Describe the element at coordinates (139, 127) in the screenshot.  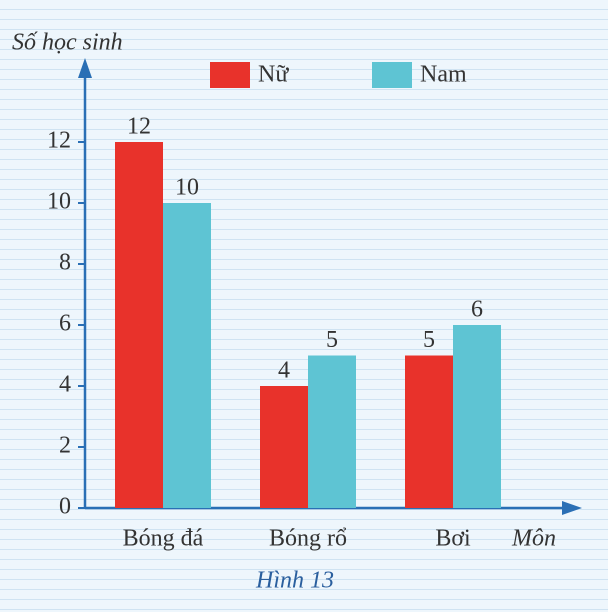
I see `value-label: 12` at that location.